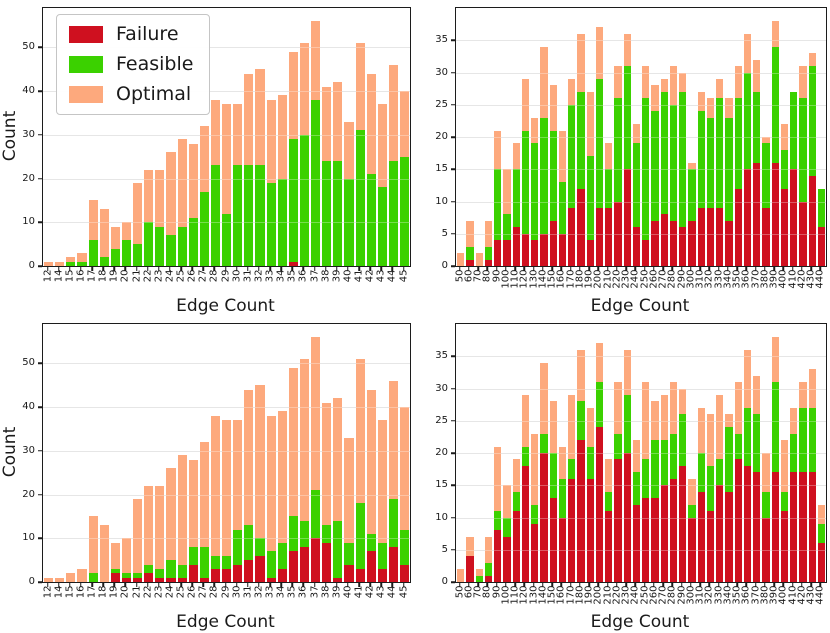 This screenshot has width=830, height=633. Describe the element at coordinates (69, 284) in the screenshot. I see `x-tick-slot: 15` at that location.